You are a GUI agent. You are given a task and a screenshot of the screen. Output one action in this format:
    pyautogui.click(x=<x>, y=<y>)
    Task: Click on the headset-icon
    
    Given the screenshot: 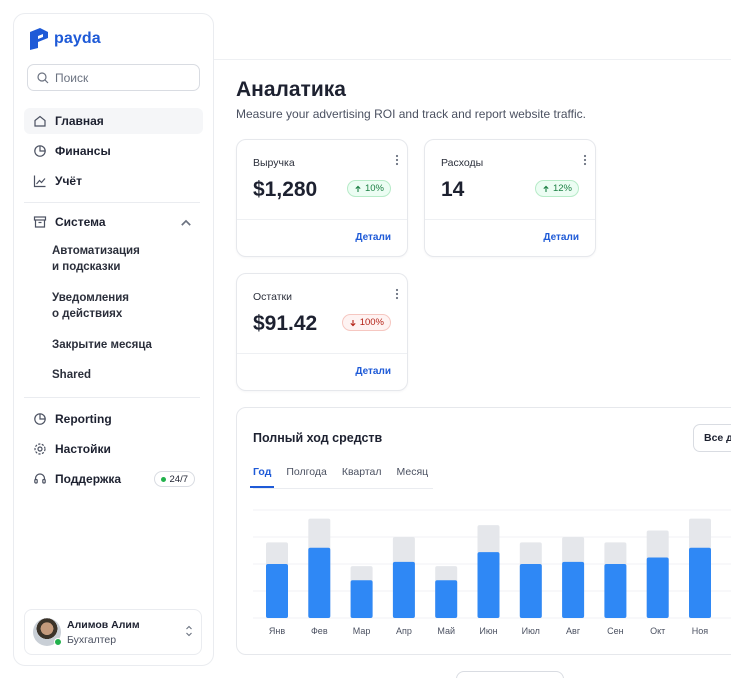 What is the action you would take?
    pyautogui.click(x=40, y=478)
    